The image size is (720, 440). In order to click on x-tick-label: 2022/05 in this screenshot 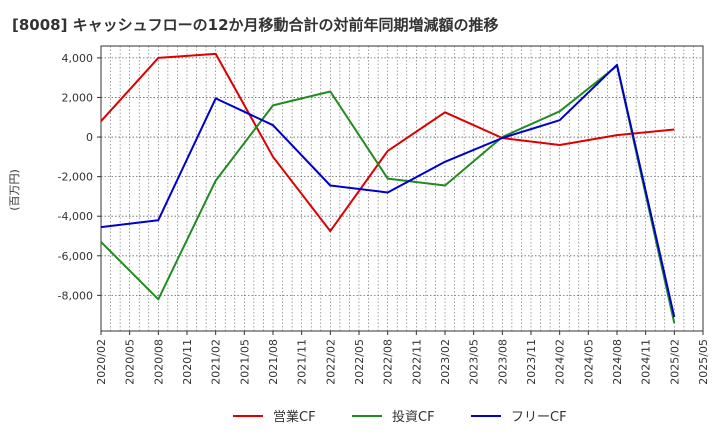, I will do `click(359, 362)`.